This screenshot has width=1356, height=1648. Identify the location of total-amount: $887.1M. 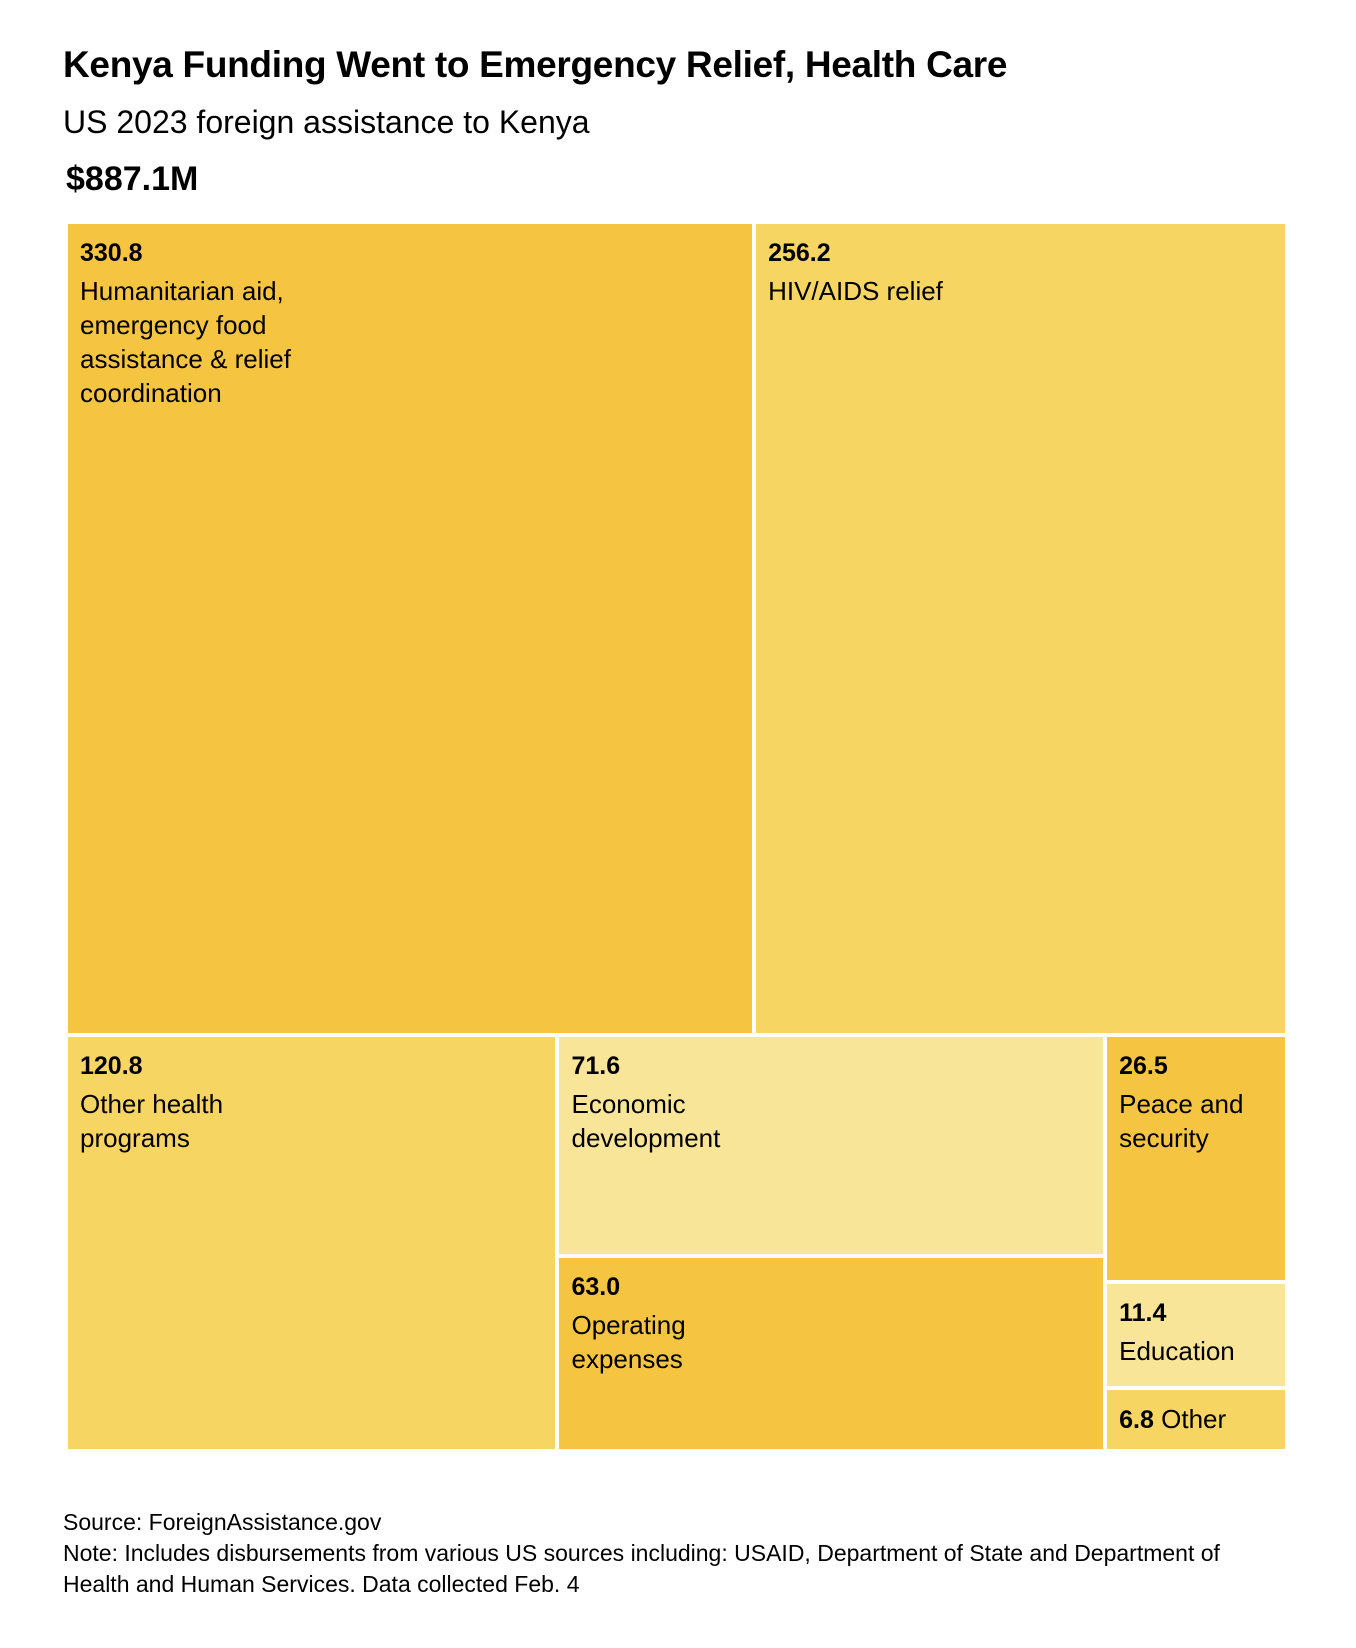
(132, 179).